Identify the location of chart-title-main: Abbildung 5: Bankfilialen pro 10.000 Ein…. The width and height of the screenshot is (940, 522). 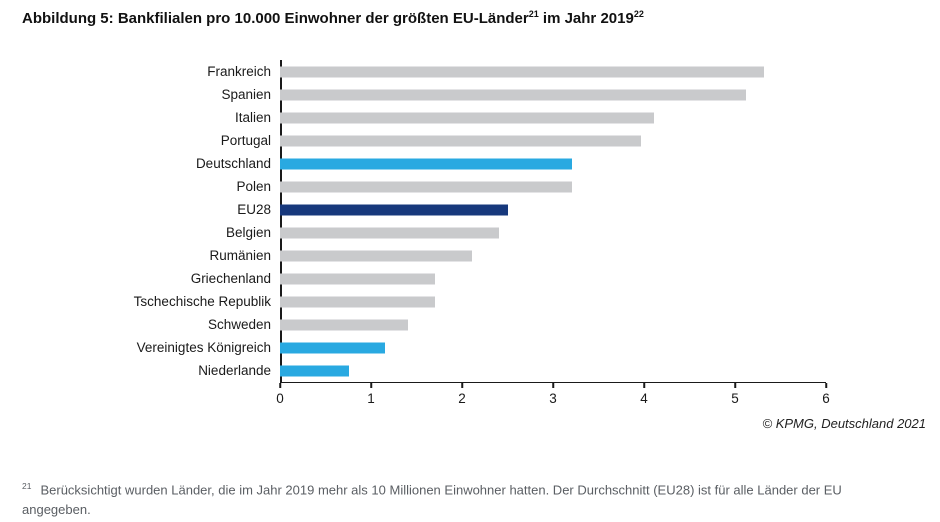
(275, 18).